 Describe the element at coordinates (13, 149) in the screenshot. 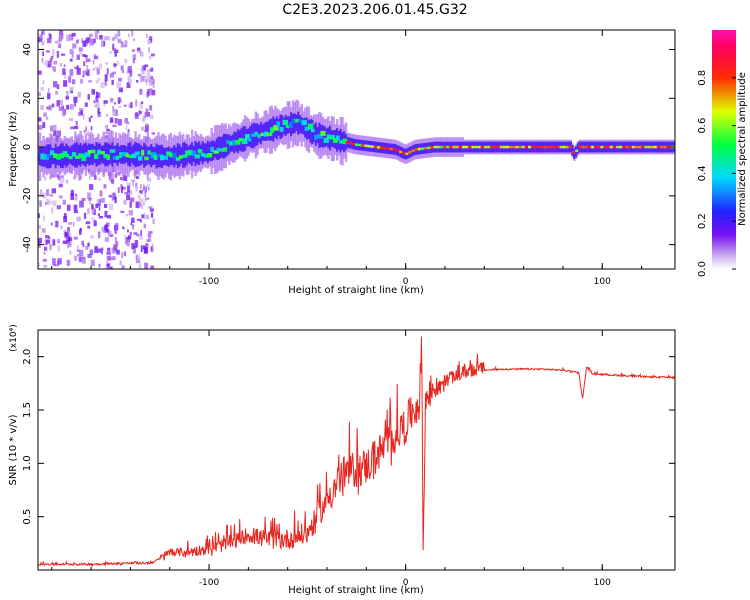

I see `spectrogram-ylabel: Frequency (Hz)` at that location.